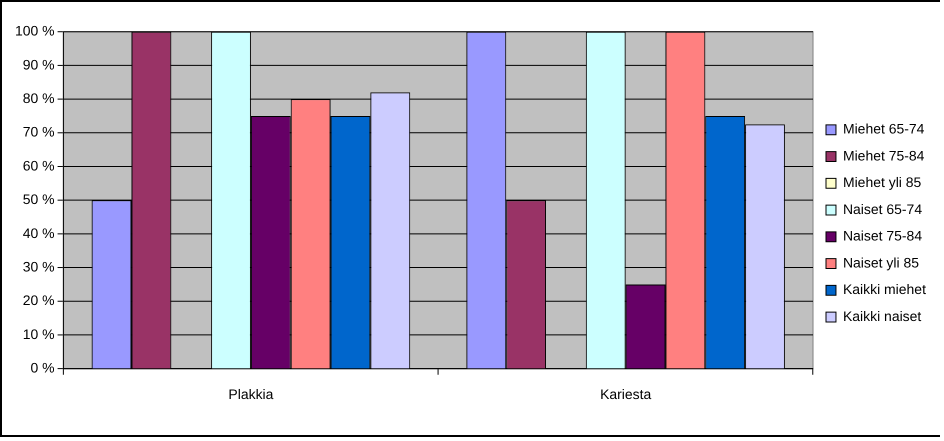 The width and height of the screenshot is (944, 441). I want to click on legend-label: Miehet 65-74, so click(883, 128).